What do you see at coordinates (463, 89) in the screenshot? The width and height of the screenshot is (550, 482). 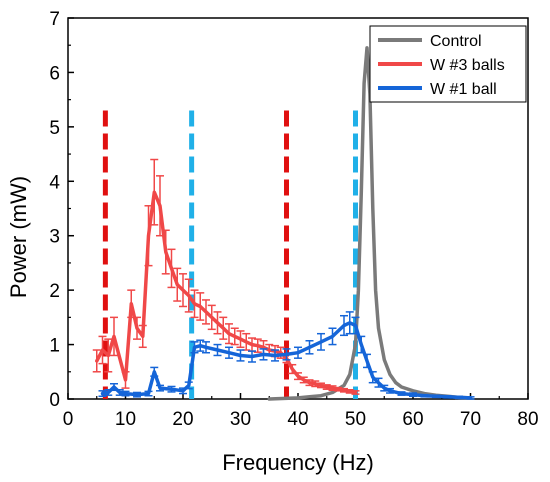 I see `legend-label: W #1 ball` at bounding box center [463, 89].